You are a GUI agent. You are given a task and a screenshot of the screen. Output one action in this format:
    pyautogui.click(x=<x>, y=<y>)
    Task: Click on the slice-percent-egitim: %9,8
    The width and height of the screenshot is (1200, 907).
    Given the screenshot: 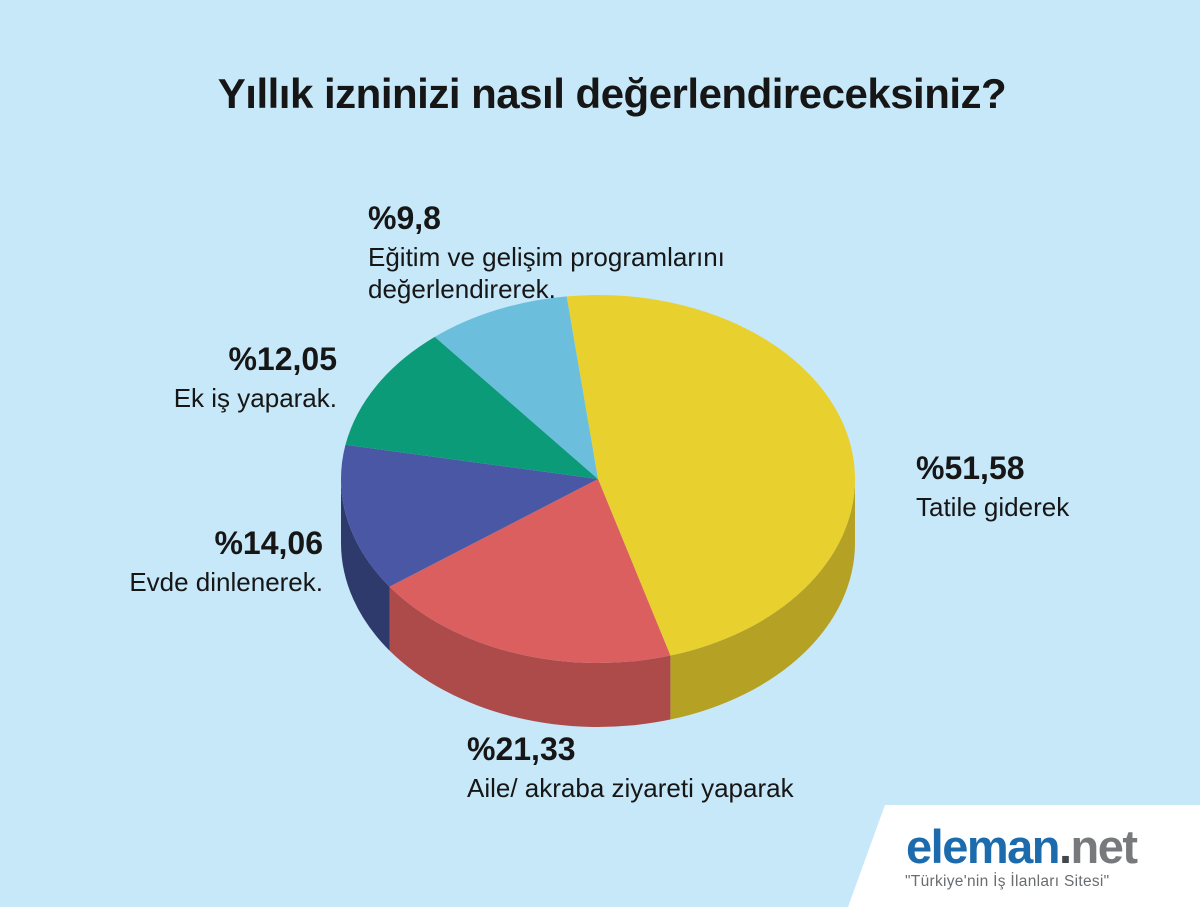 What is the action you would take?
    pyautogui.click(x=404, y=218)
    